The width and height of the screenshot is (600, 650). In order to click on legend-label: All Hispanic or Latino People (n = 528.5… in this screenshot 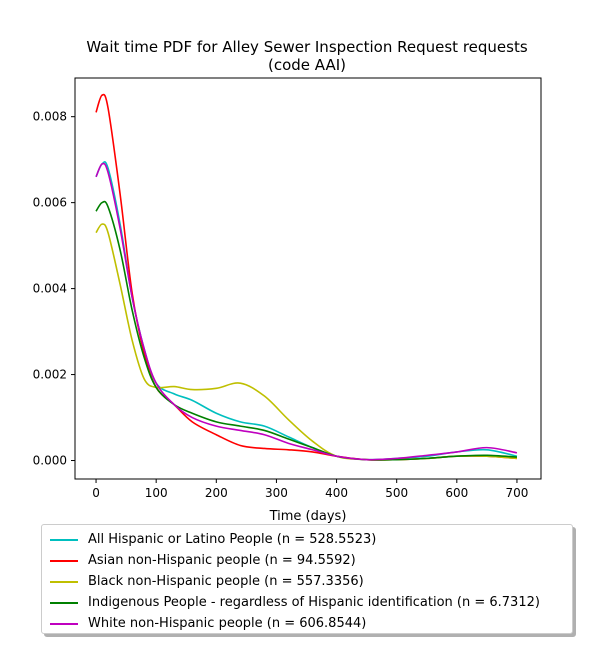, I will do `click(232, 539)`.